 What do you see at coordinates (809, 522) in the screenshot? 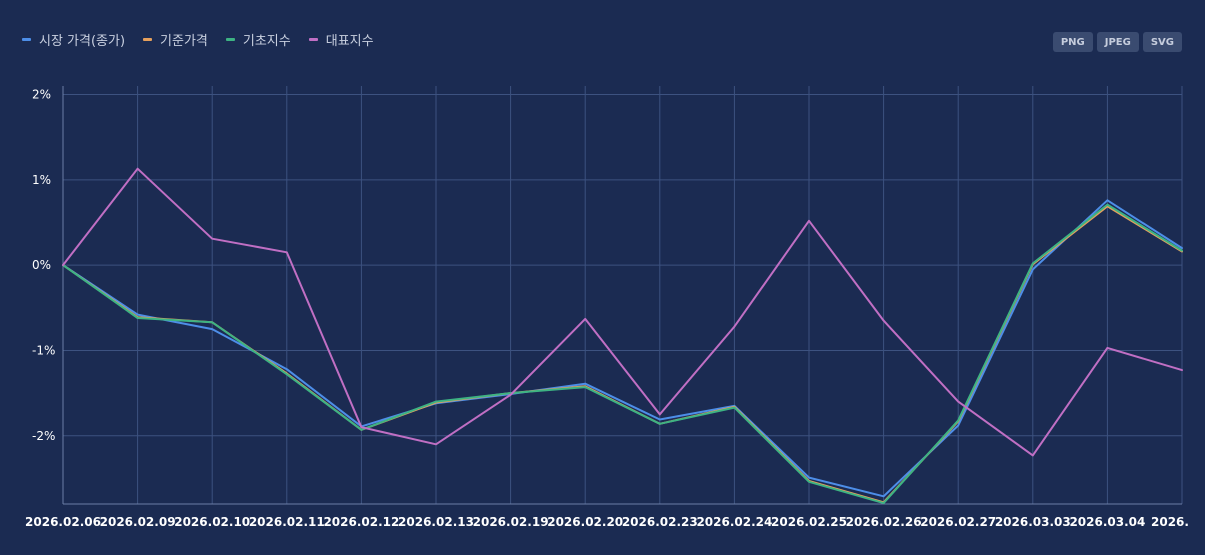
I see `x-tick-label: 2026.02.25` at bounding box center [809, 522].